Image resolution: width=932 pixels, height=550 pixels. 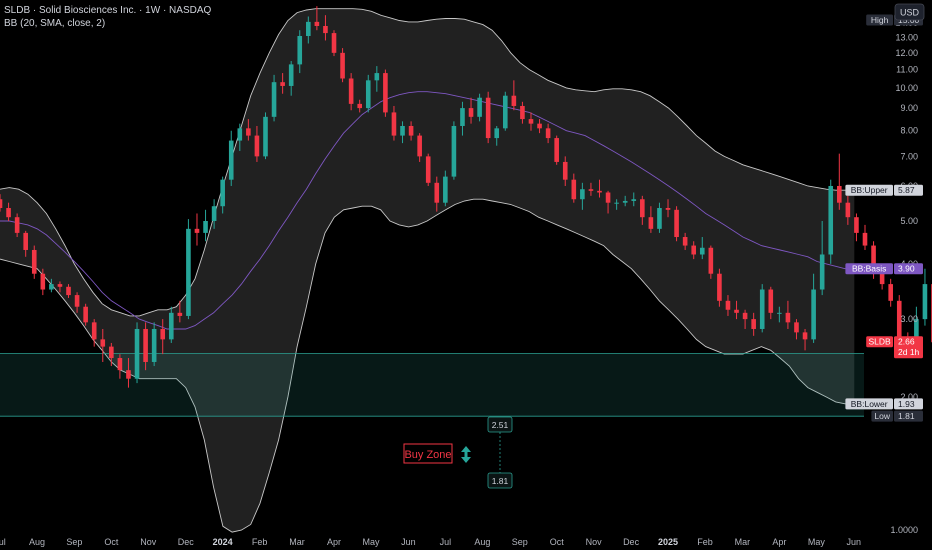 I want to click on measure-lower-label: 1.81, so click(x=500, y=480).